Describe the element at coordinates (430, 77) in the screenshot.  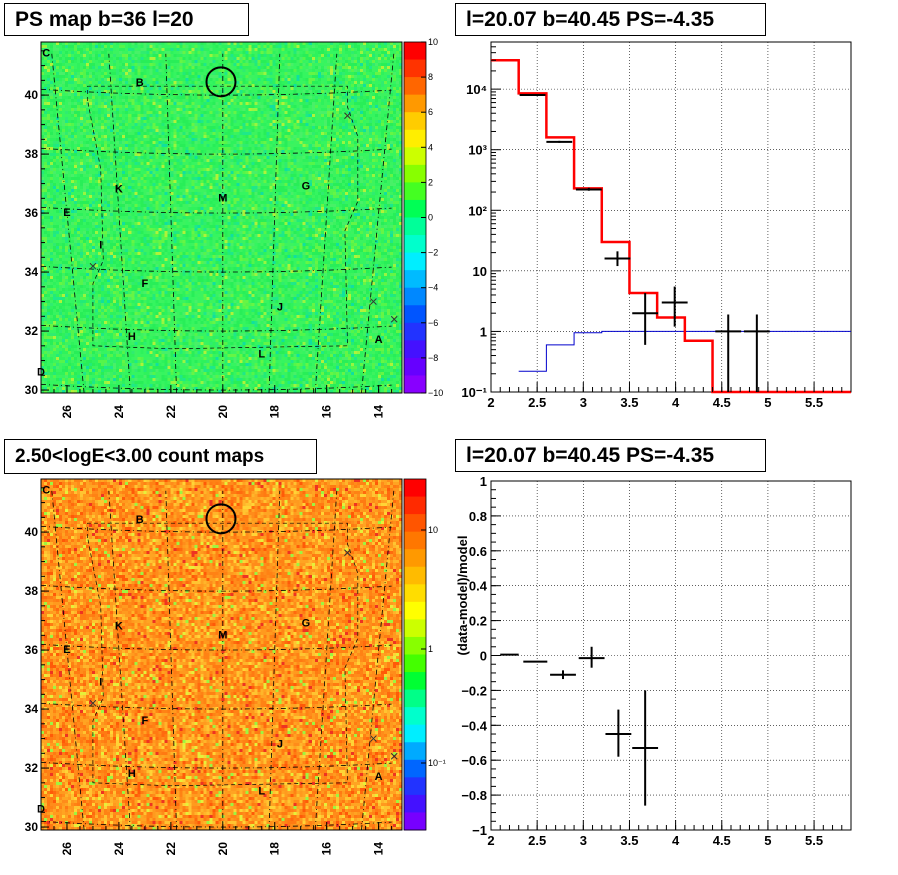
I see `colorbar-tick-label: 8` at that location.